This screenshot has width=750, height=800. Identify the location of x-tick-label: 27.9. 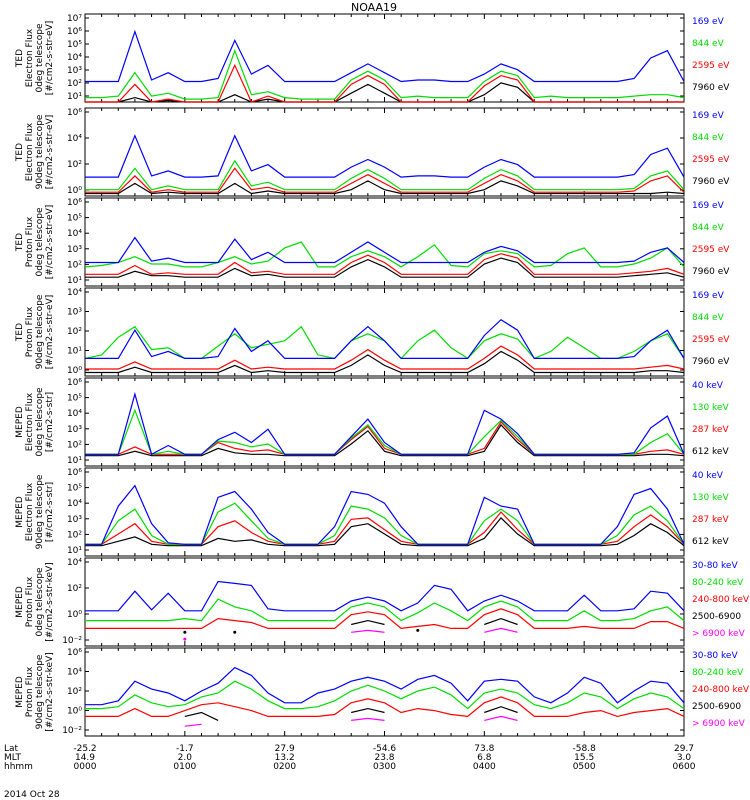
(285, 749).